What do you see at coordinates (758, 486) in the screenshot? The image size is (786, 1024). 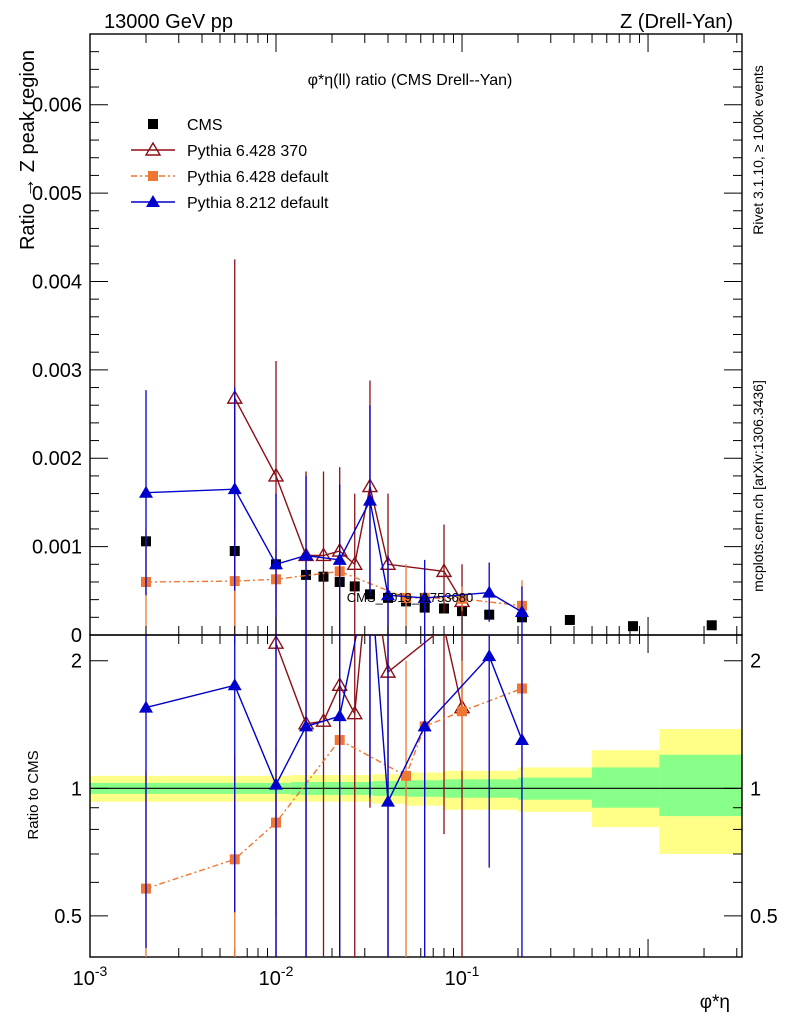 I see `mcplots-label: mcplots.cern.ch [arXiv:1306.3436]` at bounding box center [758, 486].